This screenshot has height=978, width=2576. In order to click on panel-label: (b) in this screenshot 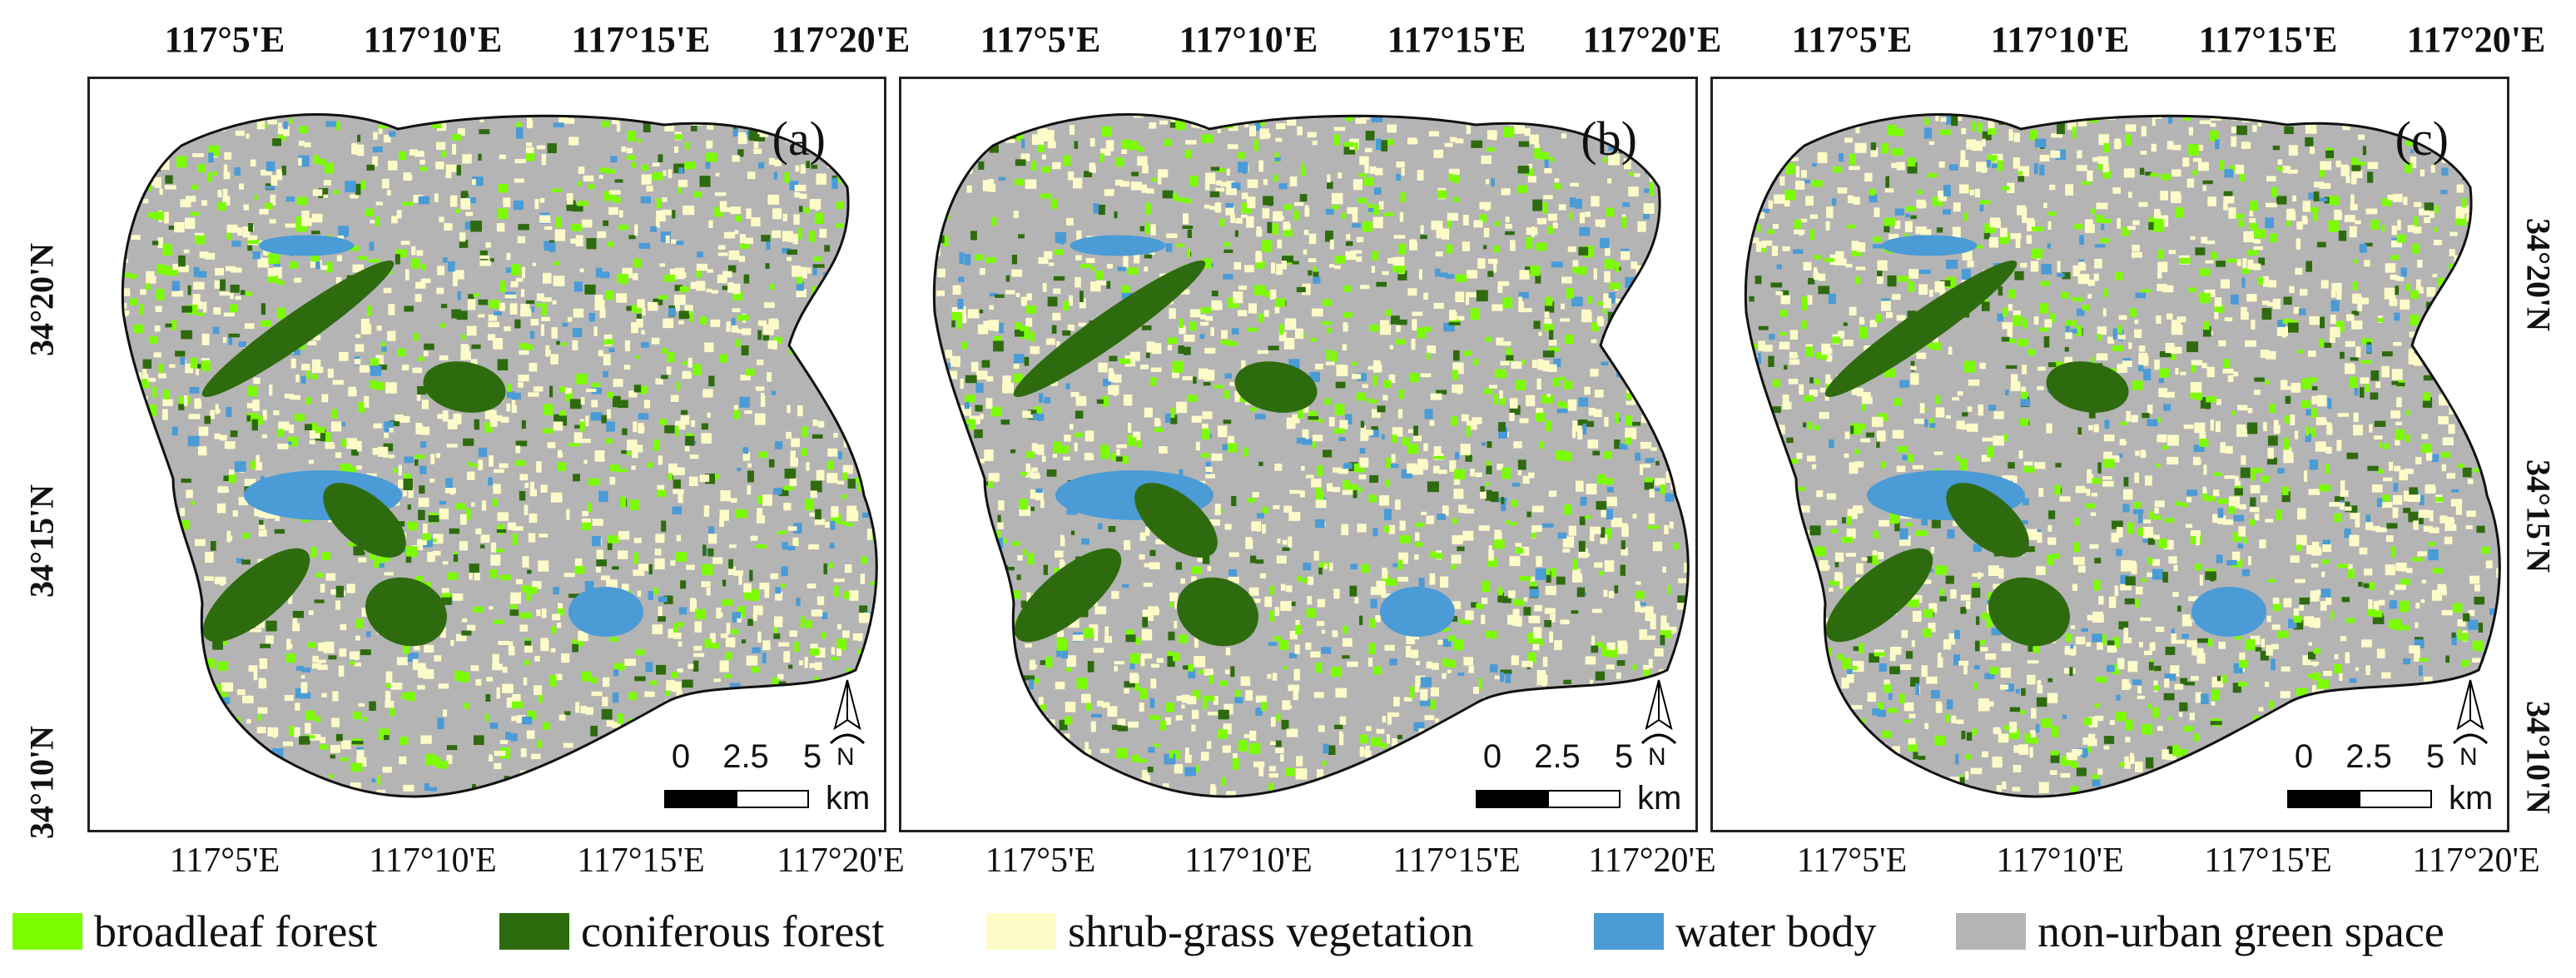, I will do `click(1609, 139)`.